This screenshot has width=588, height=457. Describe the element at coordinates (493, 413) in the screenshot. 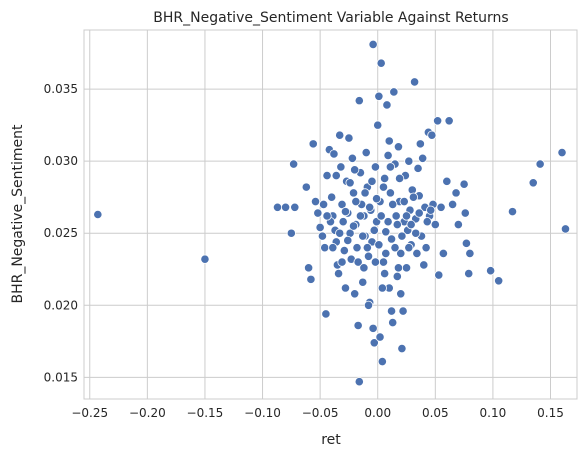

I see `x-tick-label: 0.10` at that location.